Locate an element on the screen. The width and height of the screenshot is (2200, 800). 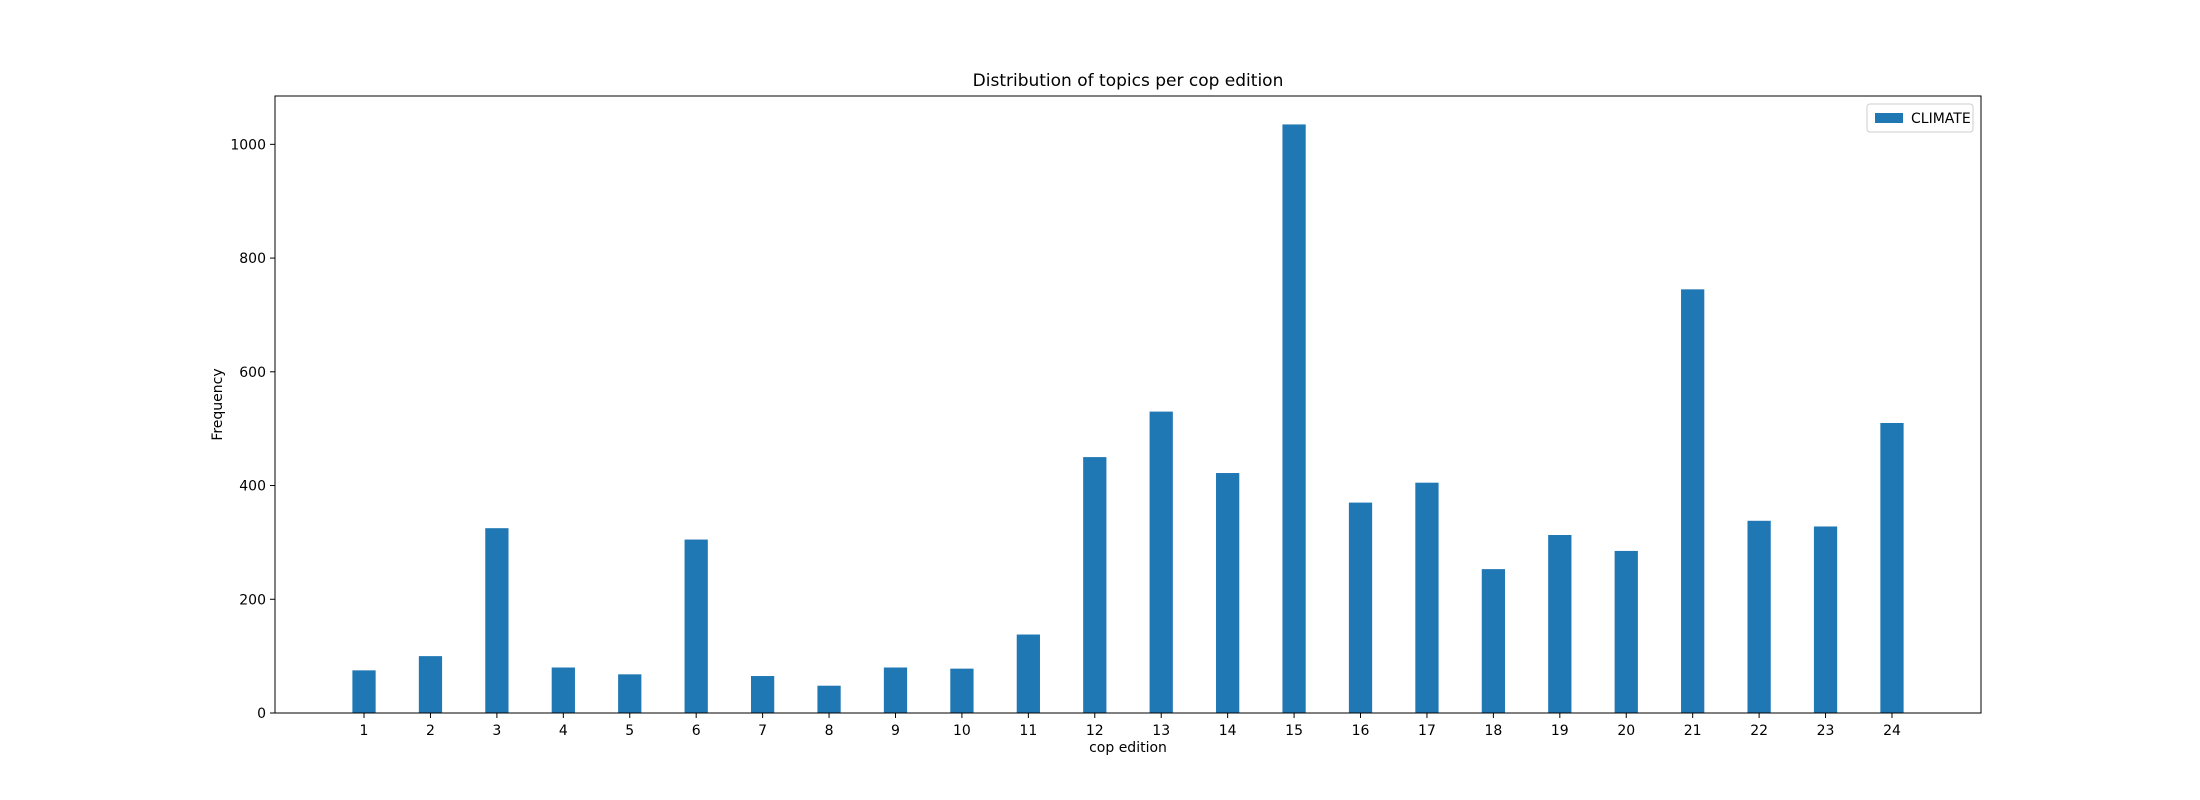
x-axis-label: cop edition is located at coordinates (1128, 748).